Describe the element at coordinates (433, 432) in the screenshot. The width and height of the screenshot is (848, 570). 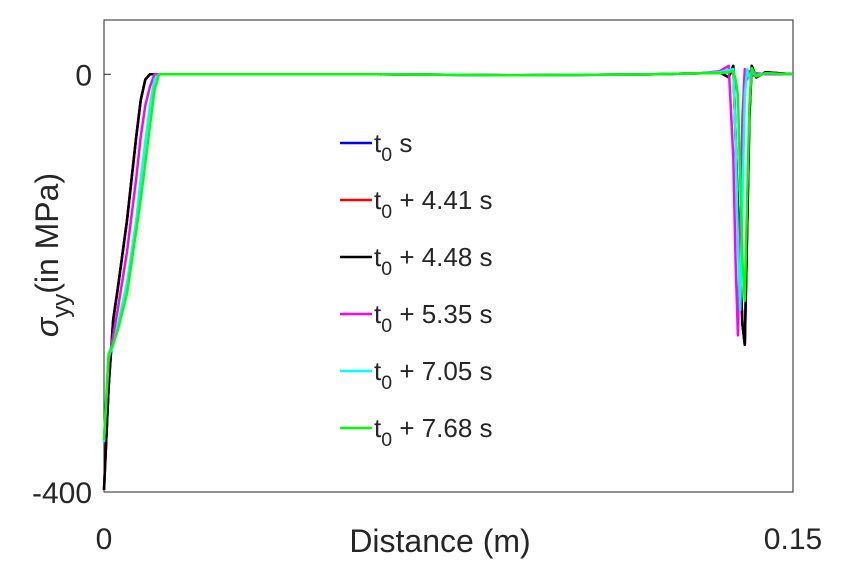
I see `legend-label: t0 + 7.68 s` at that location.